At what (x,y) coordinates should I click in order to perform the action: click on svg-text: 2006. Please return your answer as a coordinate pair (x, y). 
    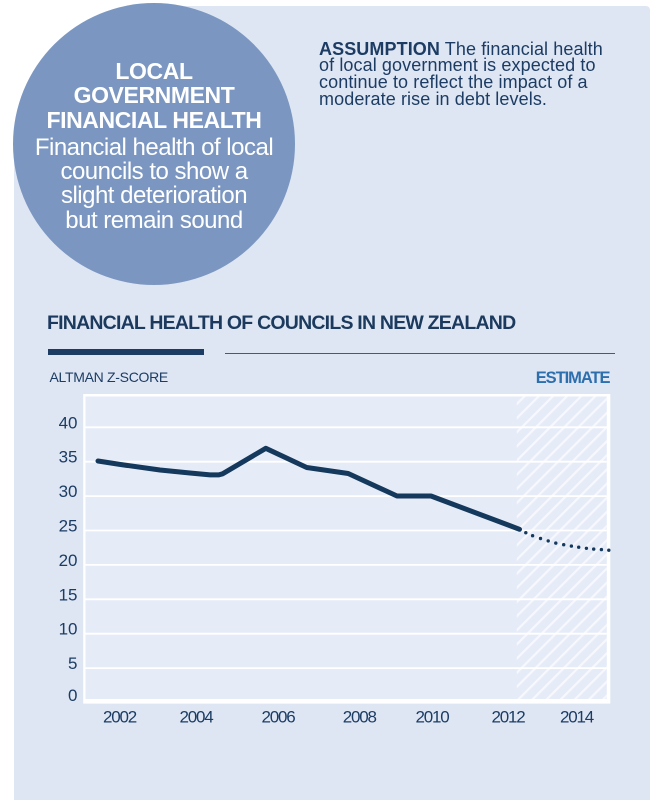
    Looking at the image, I should click on (278, 717).